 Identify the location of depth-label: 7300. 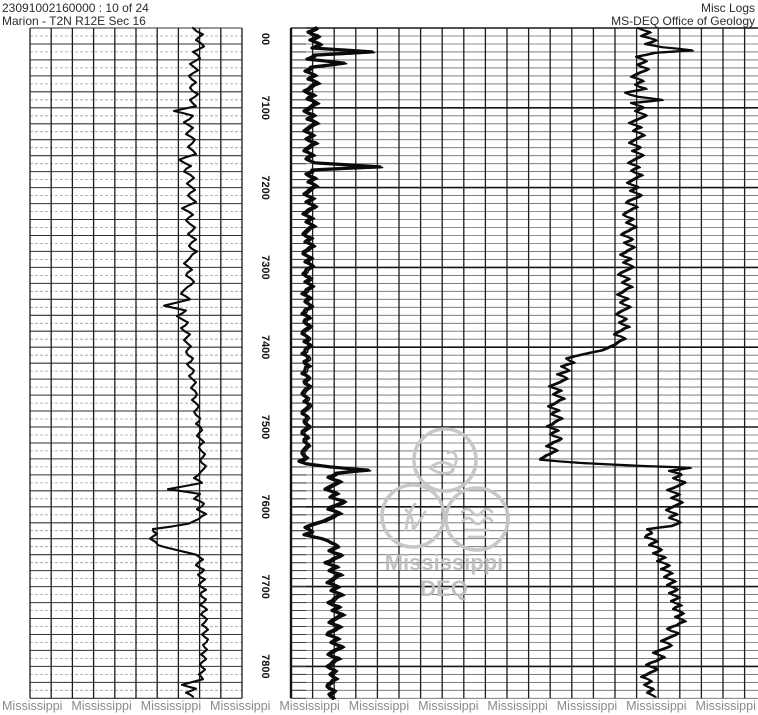
(265, 267).